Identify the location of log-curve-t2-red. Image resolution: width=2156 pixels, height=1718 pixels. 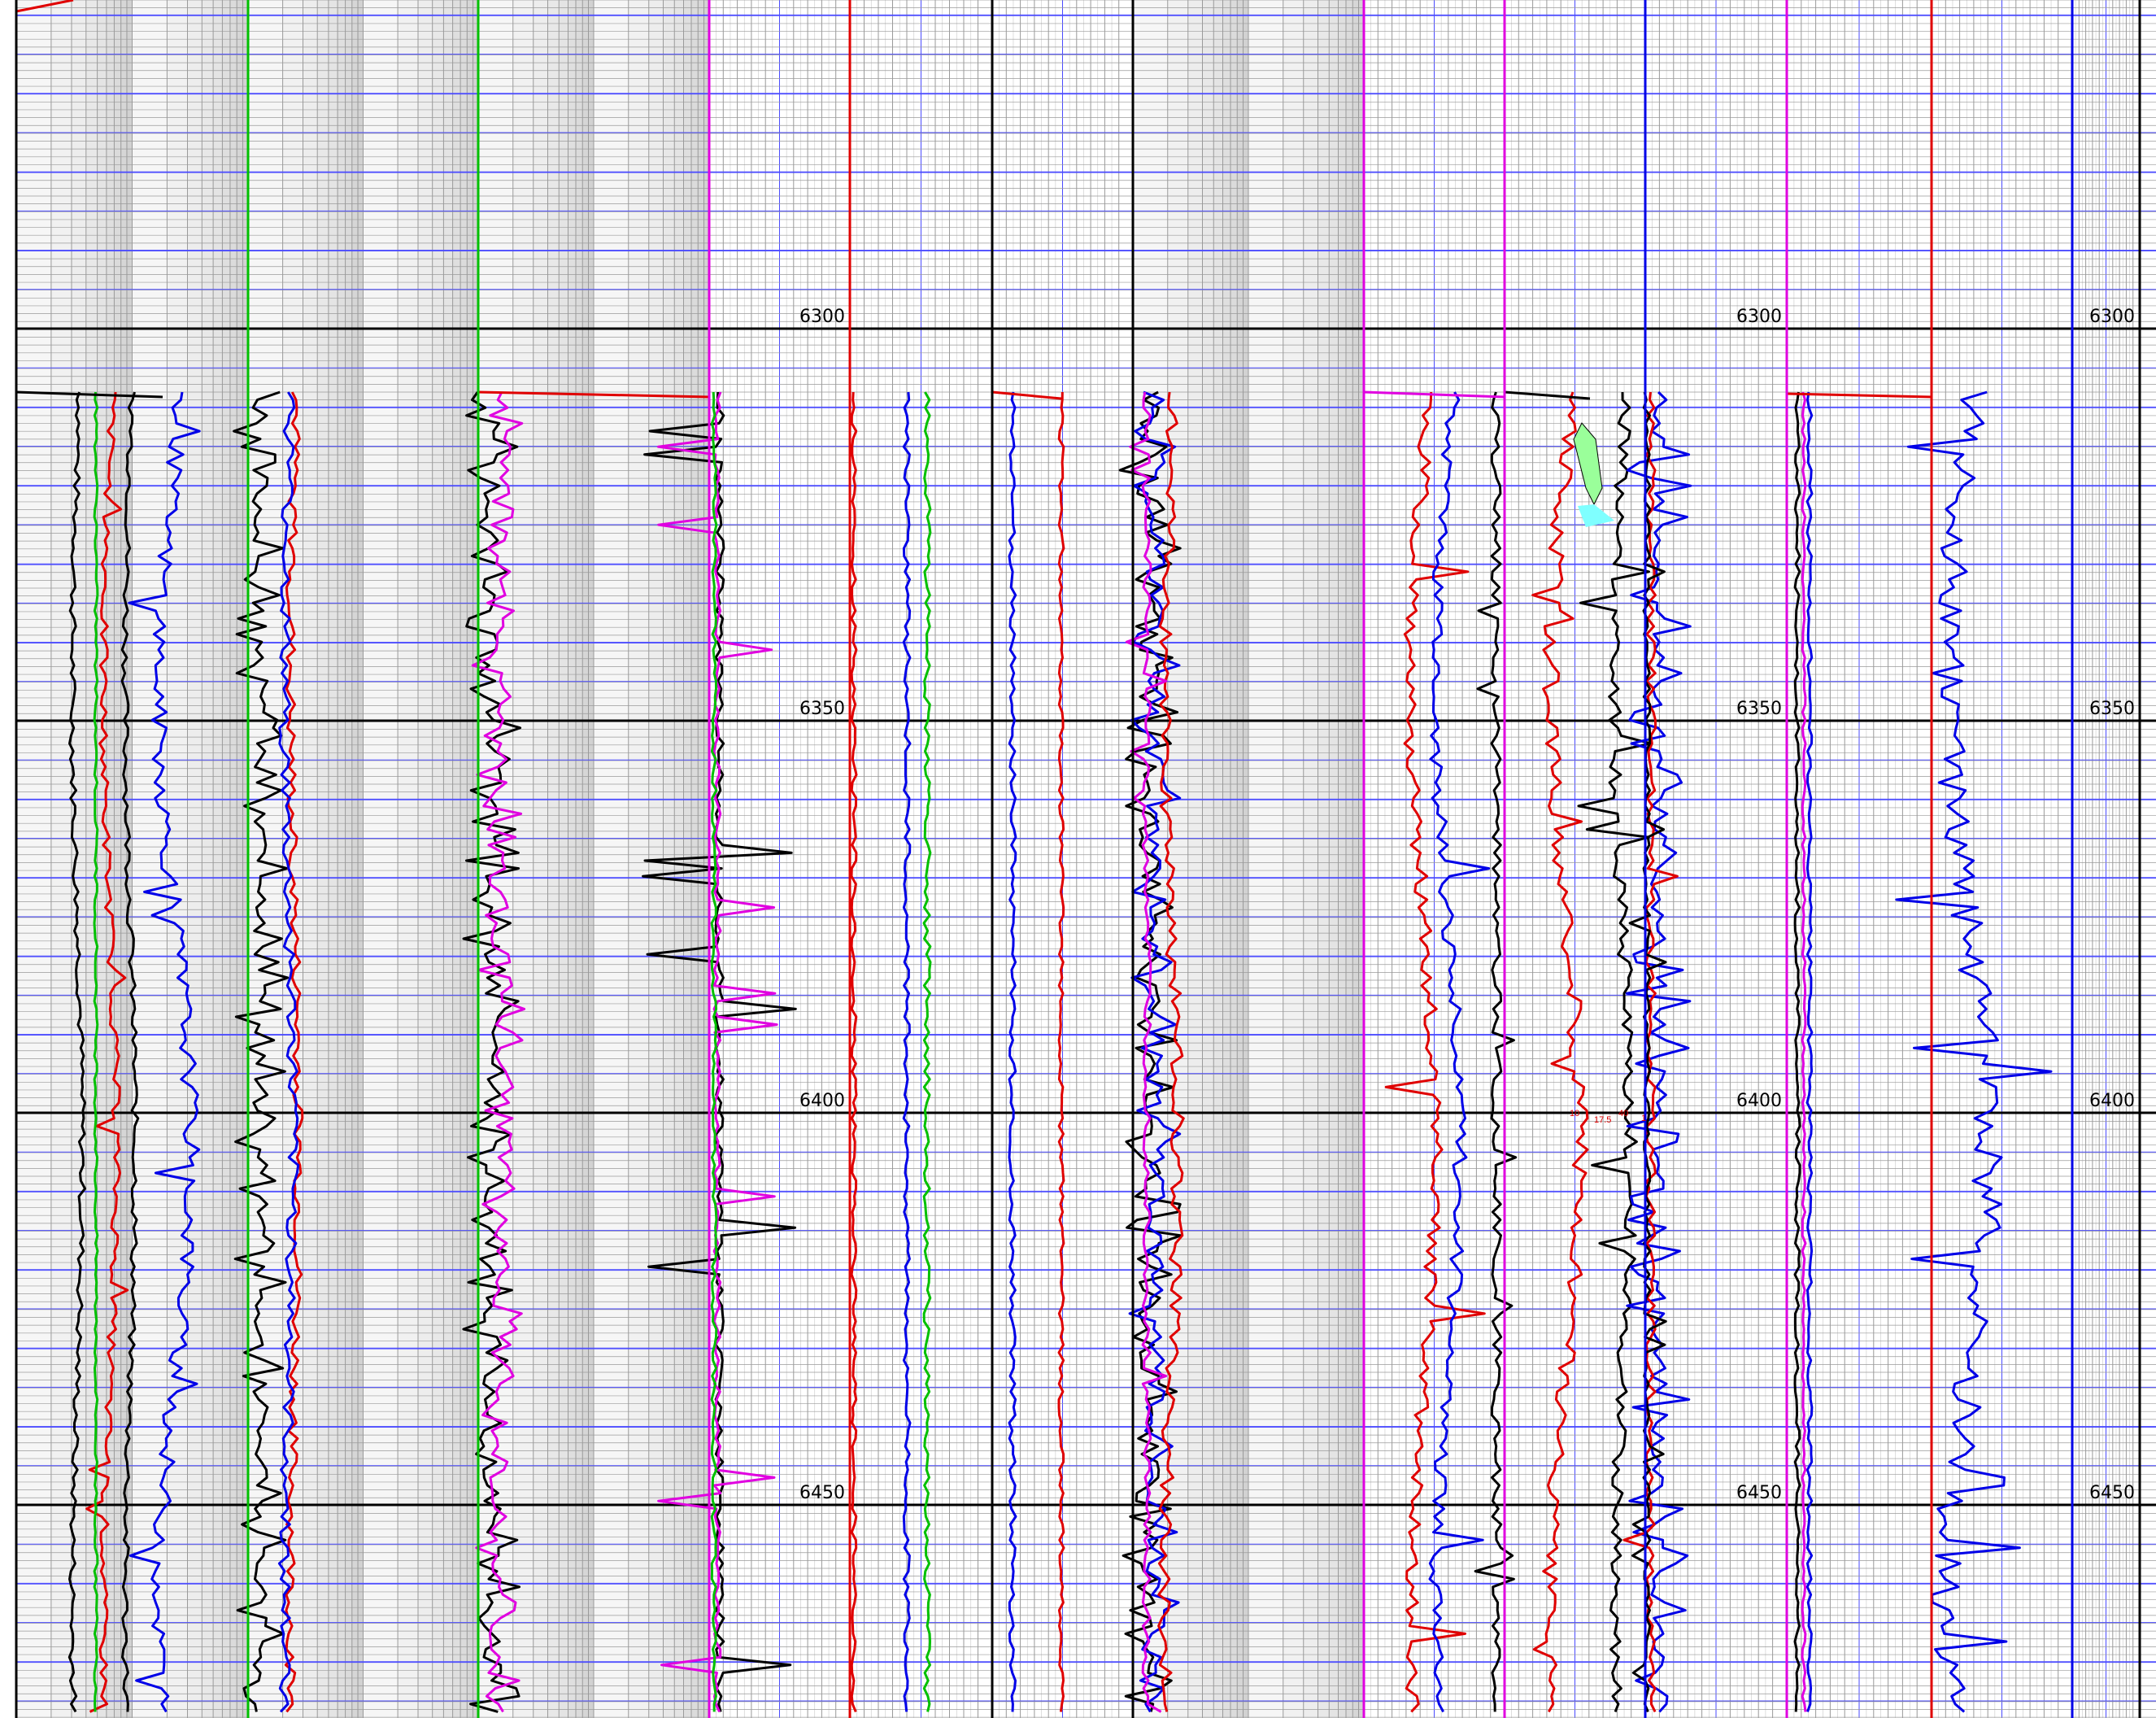
(294, 1052).